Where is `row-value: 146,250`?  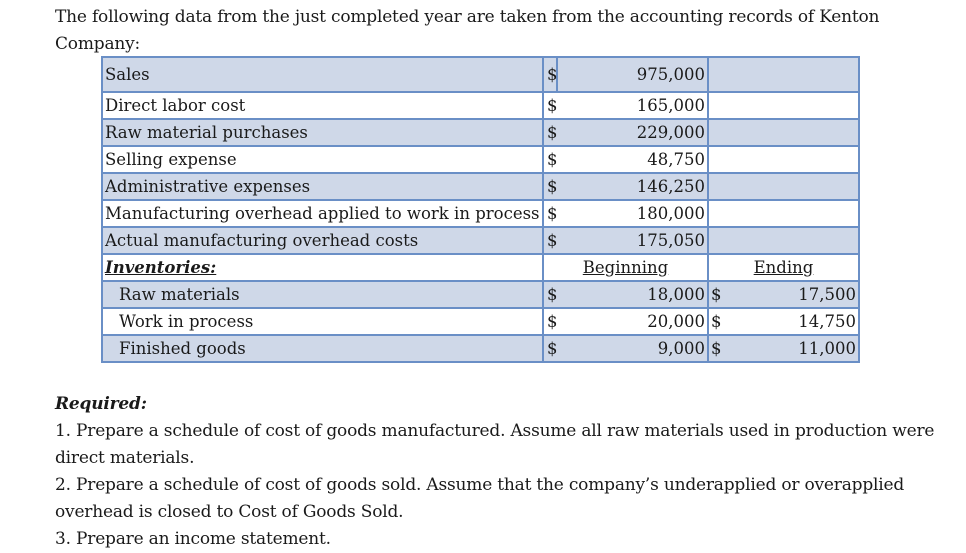 row-value: 146,250 is located at coordinates (633, 186).